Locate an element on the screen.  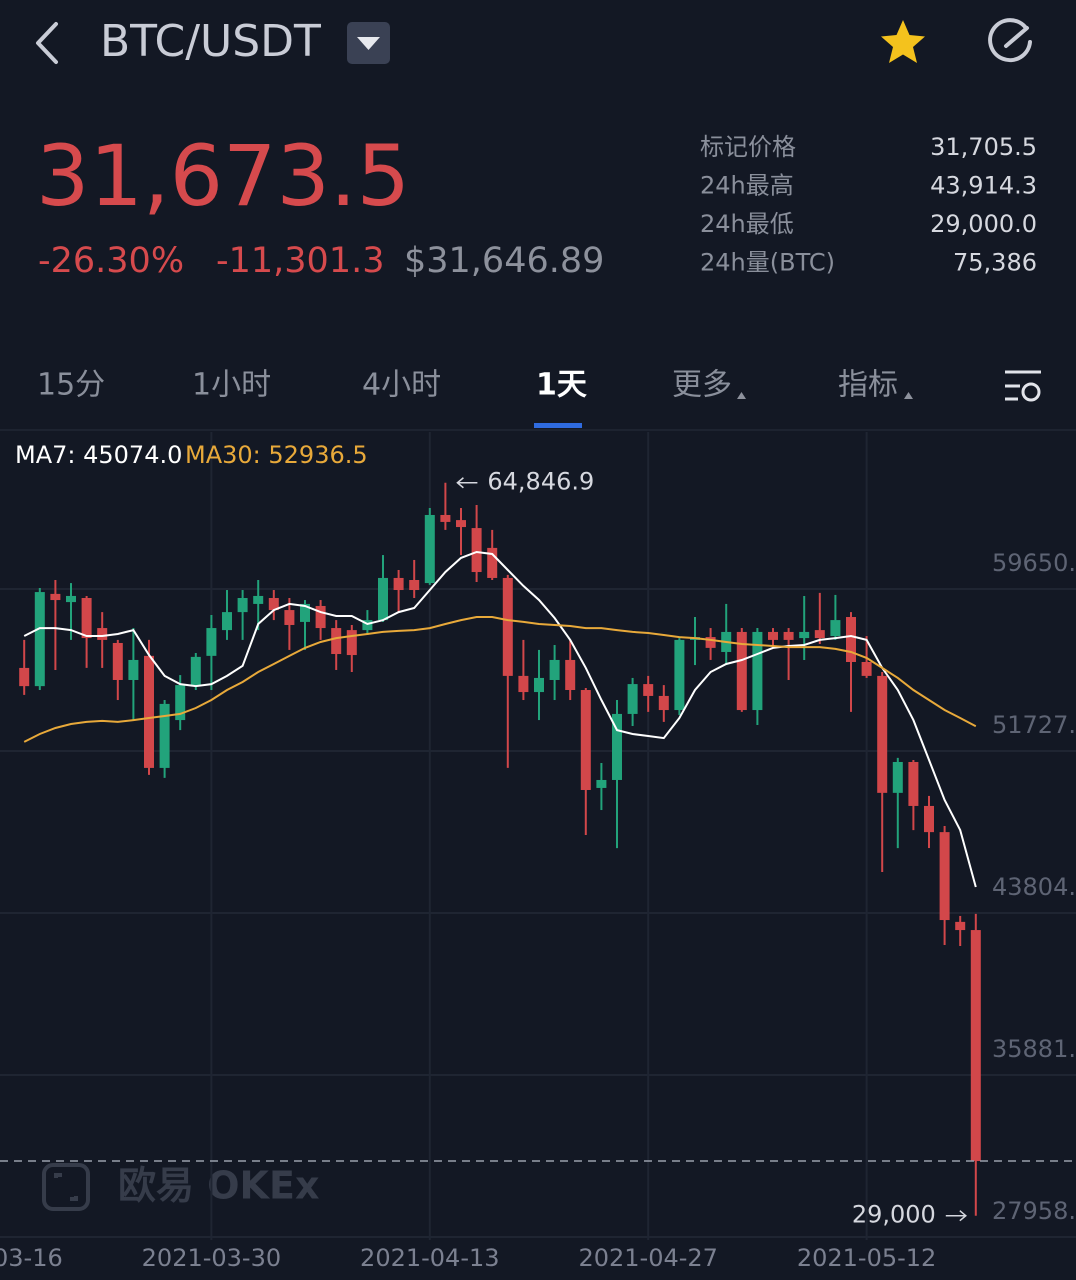
stat-value: 43,914.3 is located at coordinates (983, 186).